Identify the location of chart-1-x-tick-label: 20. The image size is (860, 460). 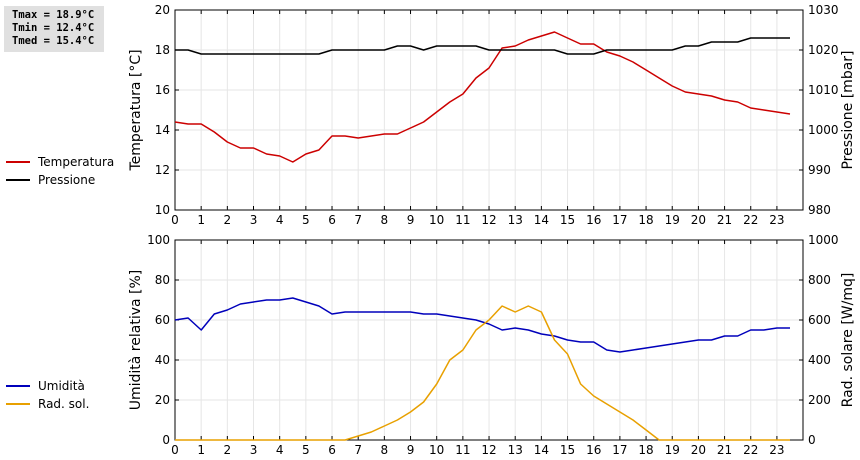
(698, 220).